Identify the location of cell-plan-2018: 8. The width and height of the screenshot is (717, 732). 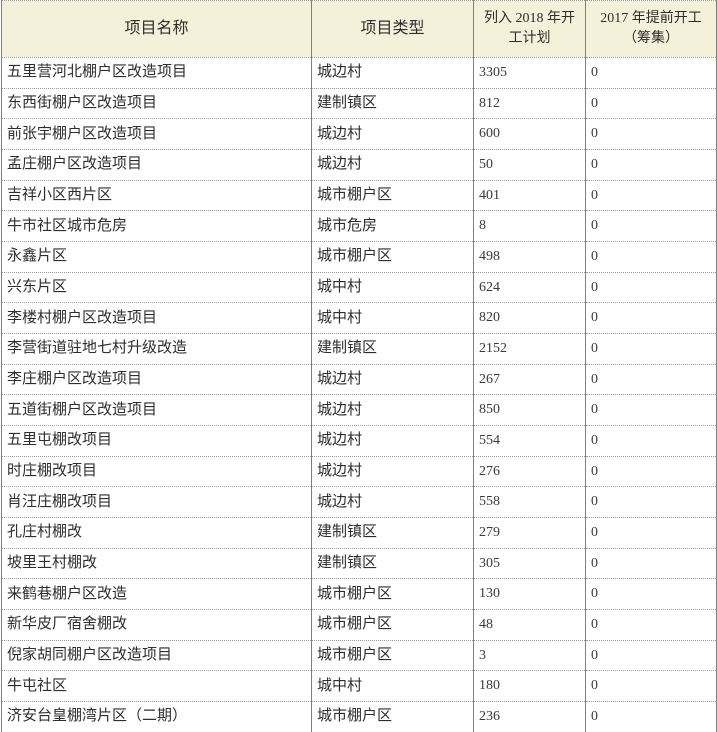
(529, 226).